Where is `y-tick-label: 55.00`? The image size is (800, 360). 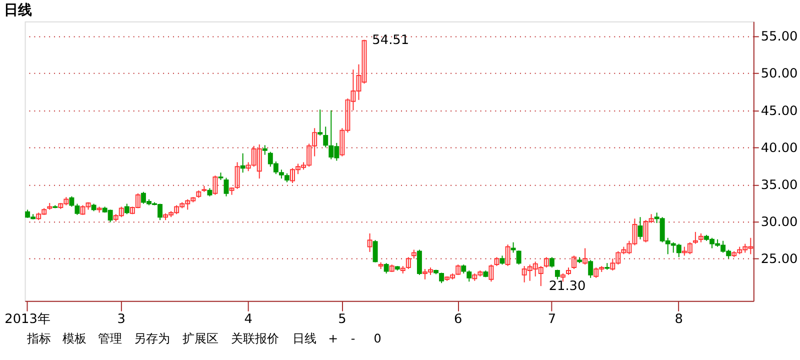
y-tick-label: 55.00 is located at coordinates (779, 37).